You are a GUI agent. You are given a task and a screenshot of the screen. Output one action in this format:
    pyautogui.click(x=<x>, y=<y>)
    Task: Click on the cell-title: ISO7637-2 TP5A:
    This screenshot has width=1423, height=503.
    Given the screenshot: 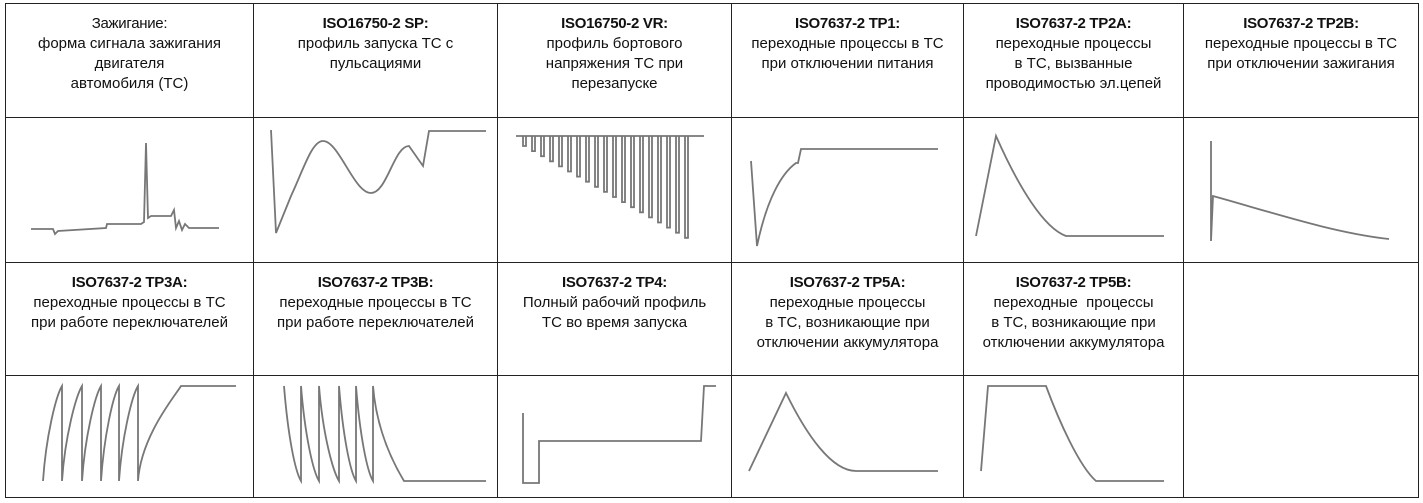 What is the action you would take?
    pyautogui.click(x=847, y=282)
    